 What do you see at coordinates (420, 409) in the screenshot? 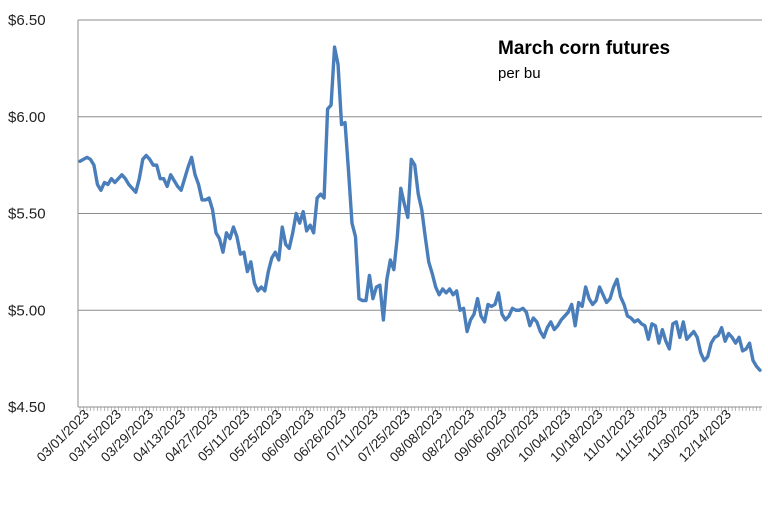
I see `x-axis-ticks` at bounding box center [420, 409].